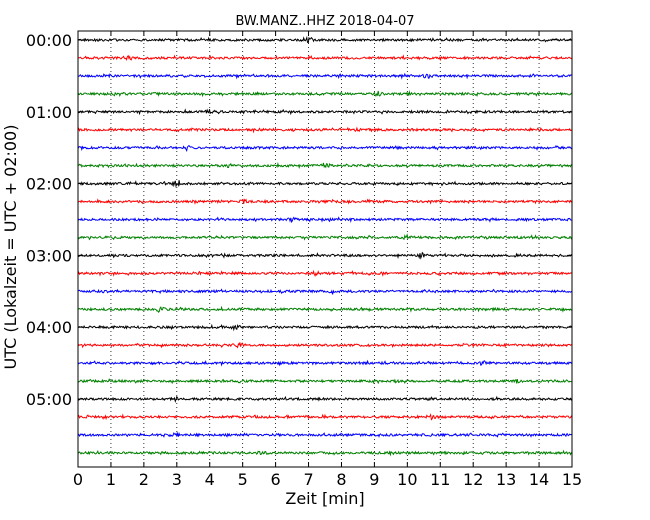 Image resolution: width=650 pixels, height=520 pixels. I want to click on y-tick-label: 05:00, so click(49, 399).